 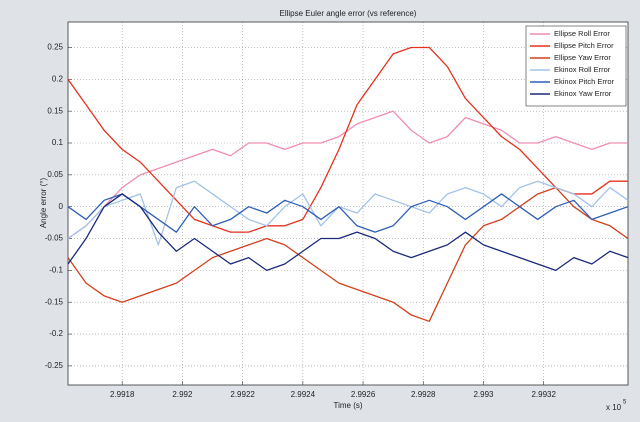 What do you see at coordinates (347, 405) in the screenshot?
I see `x-axis-label: Time (s)` at bounding box center [347, 405].